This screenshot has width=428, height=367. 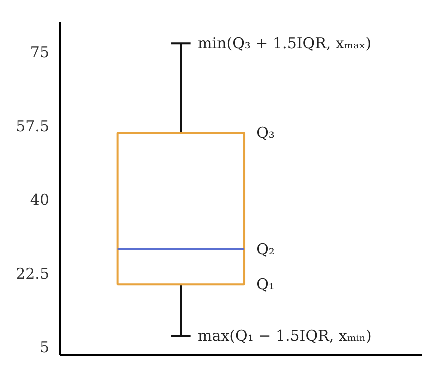 What do you see at coordinates (265, 249) in the screenshot?
I see `annotation: Q₂` at bounding box center [265, 249].